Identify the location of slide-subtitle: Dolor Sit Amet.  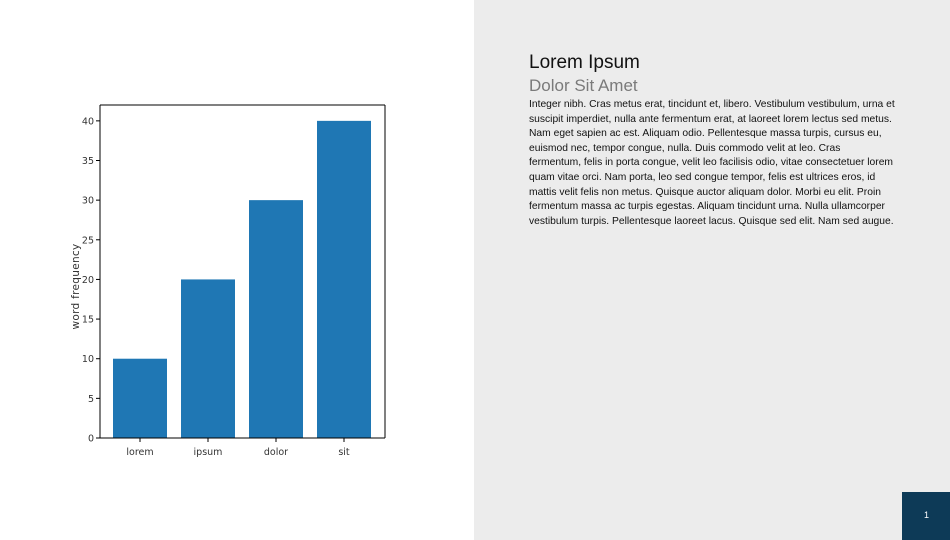
(583, 85).